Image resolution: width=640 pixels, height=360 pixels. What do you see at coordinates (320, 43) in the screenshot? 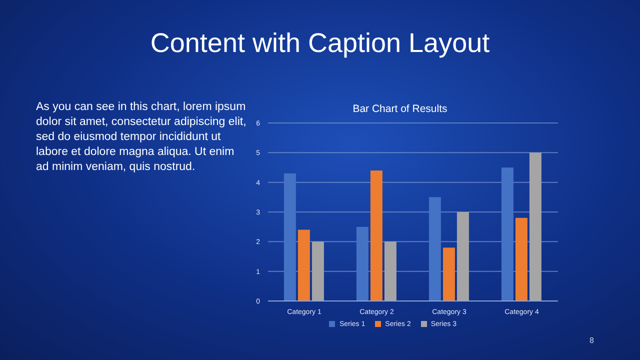
I see `chart-title: Content with Caption Layout` at bounding box center [320, 43].